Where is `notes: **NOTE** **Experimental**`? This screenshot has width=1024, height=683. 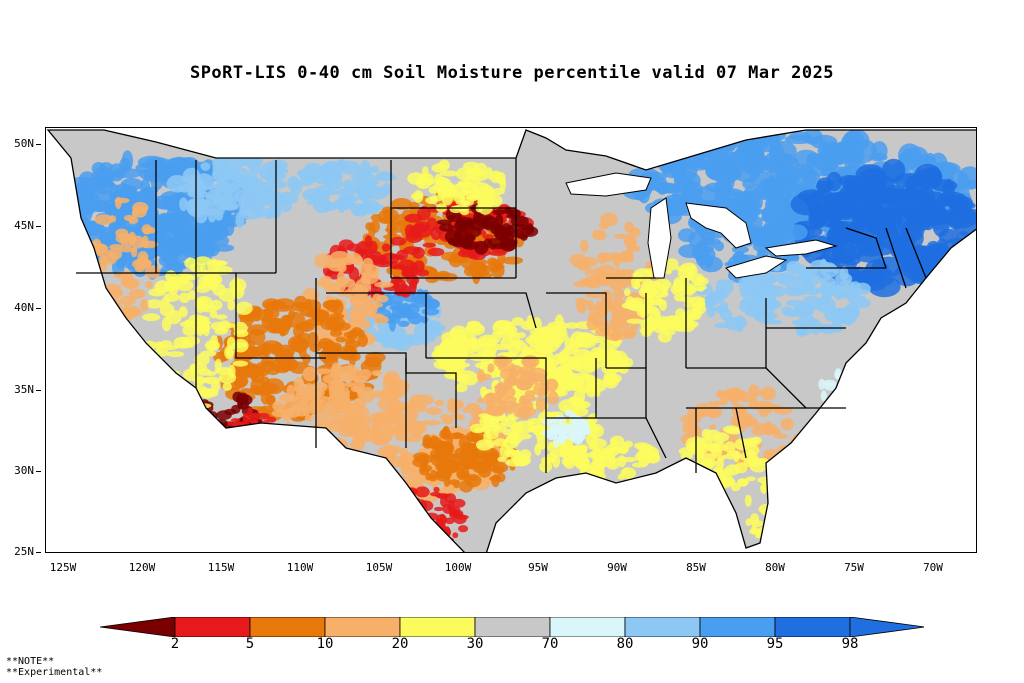
notes: **NOTE** **Experimental** is located at coordinates (54, 667).